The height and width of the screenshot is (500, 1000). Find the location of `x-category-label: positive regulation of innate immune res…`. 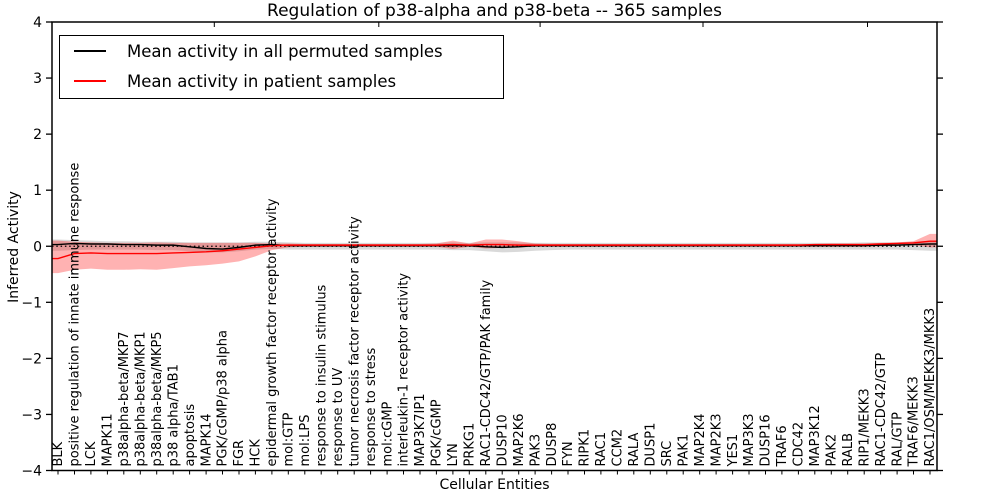

x-category-label: positive regulation of innate immune res… is located at coordinates (75, 315).